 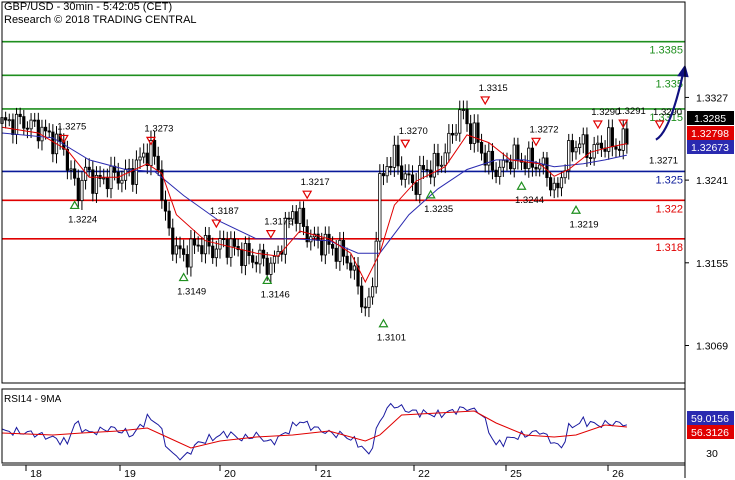 What do you see at coordinates (391, 338) in the screenshot?
I see `pivot-low-label: 1.3101` at bounding box center [391, 338].